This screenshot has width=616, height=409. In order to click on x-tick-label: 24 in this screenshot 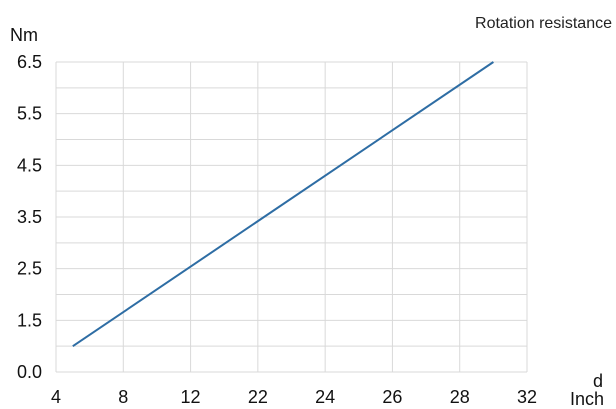, I will do `click(325, 397)`.